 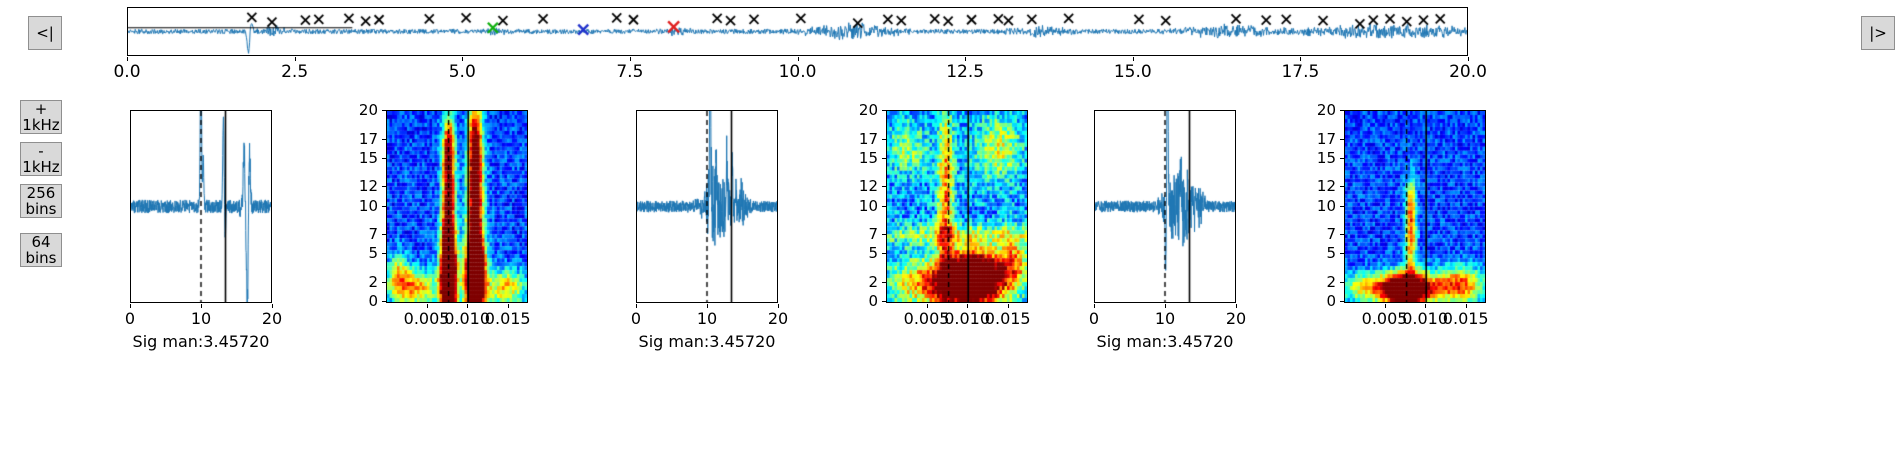 What do you see at coordinates (41, 209) in the screenshot?
I see `bins-256-label-2: bins` at bounding box center [41, 209].